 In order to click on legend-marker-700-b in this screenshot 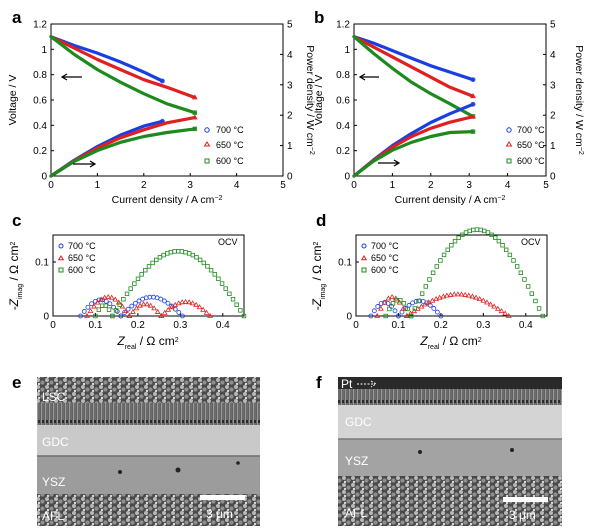, I will do `click(509, 130)`.